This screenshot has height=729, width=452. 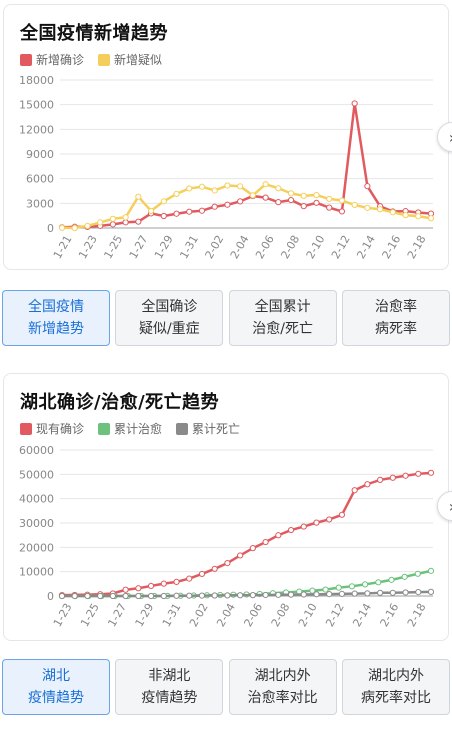 What do you see at coordinates (395, 687) in the screenshot?
I see `tab-death-rate-compare: 湖北内外 病死率对比` at bounding box center [395, 687].